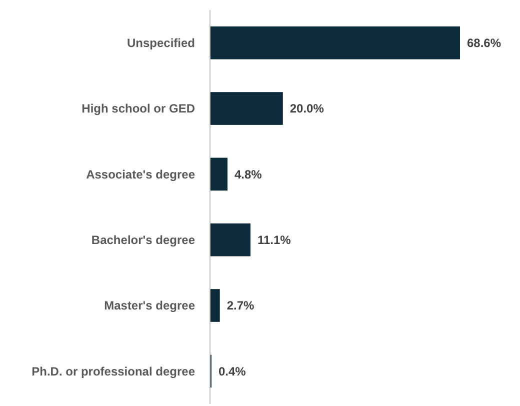  Describe the element at coordinates (150, 305) in the screenshot. I see `y-tick-label: Master's degree` at that location.